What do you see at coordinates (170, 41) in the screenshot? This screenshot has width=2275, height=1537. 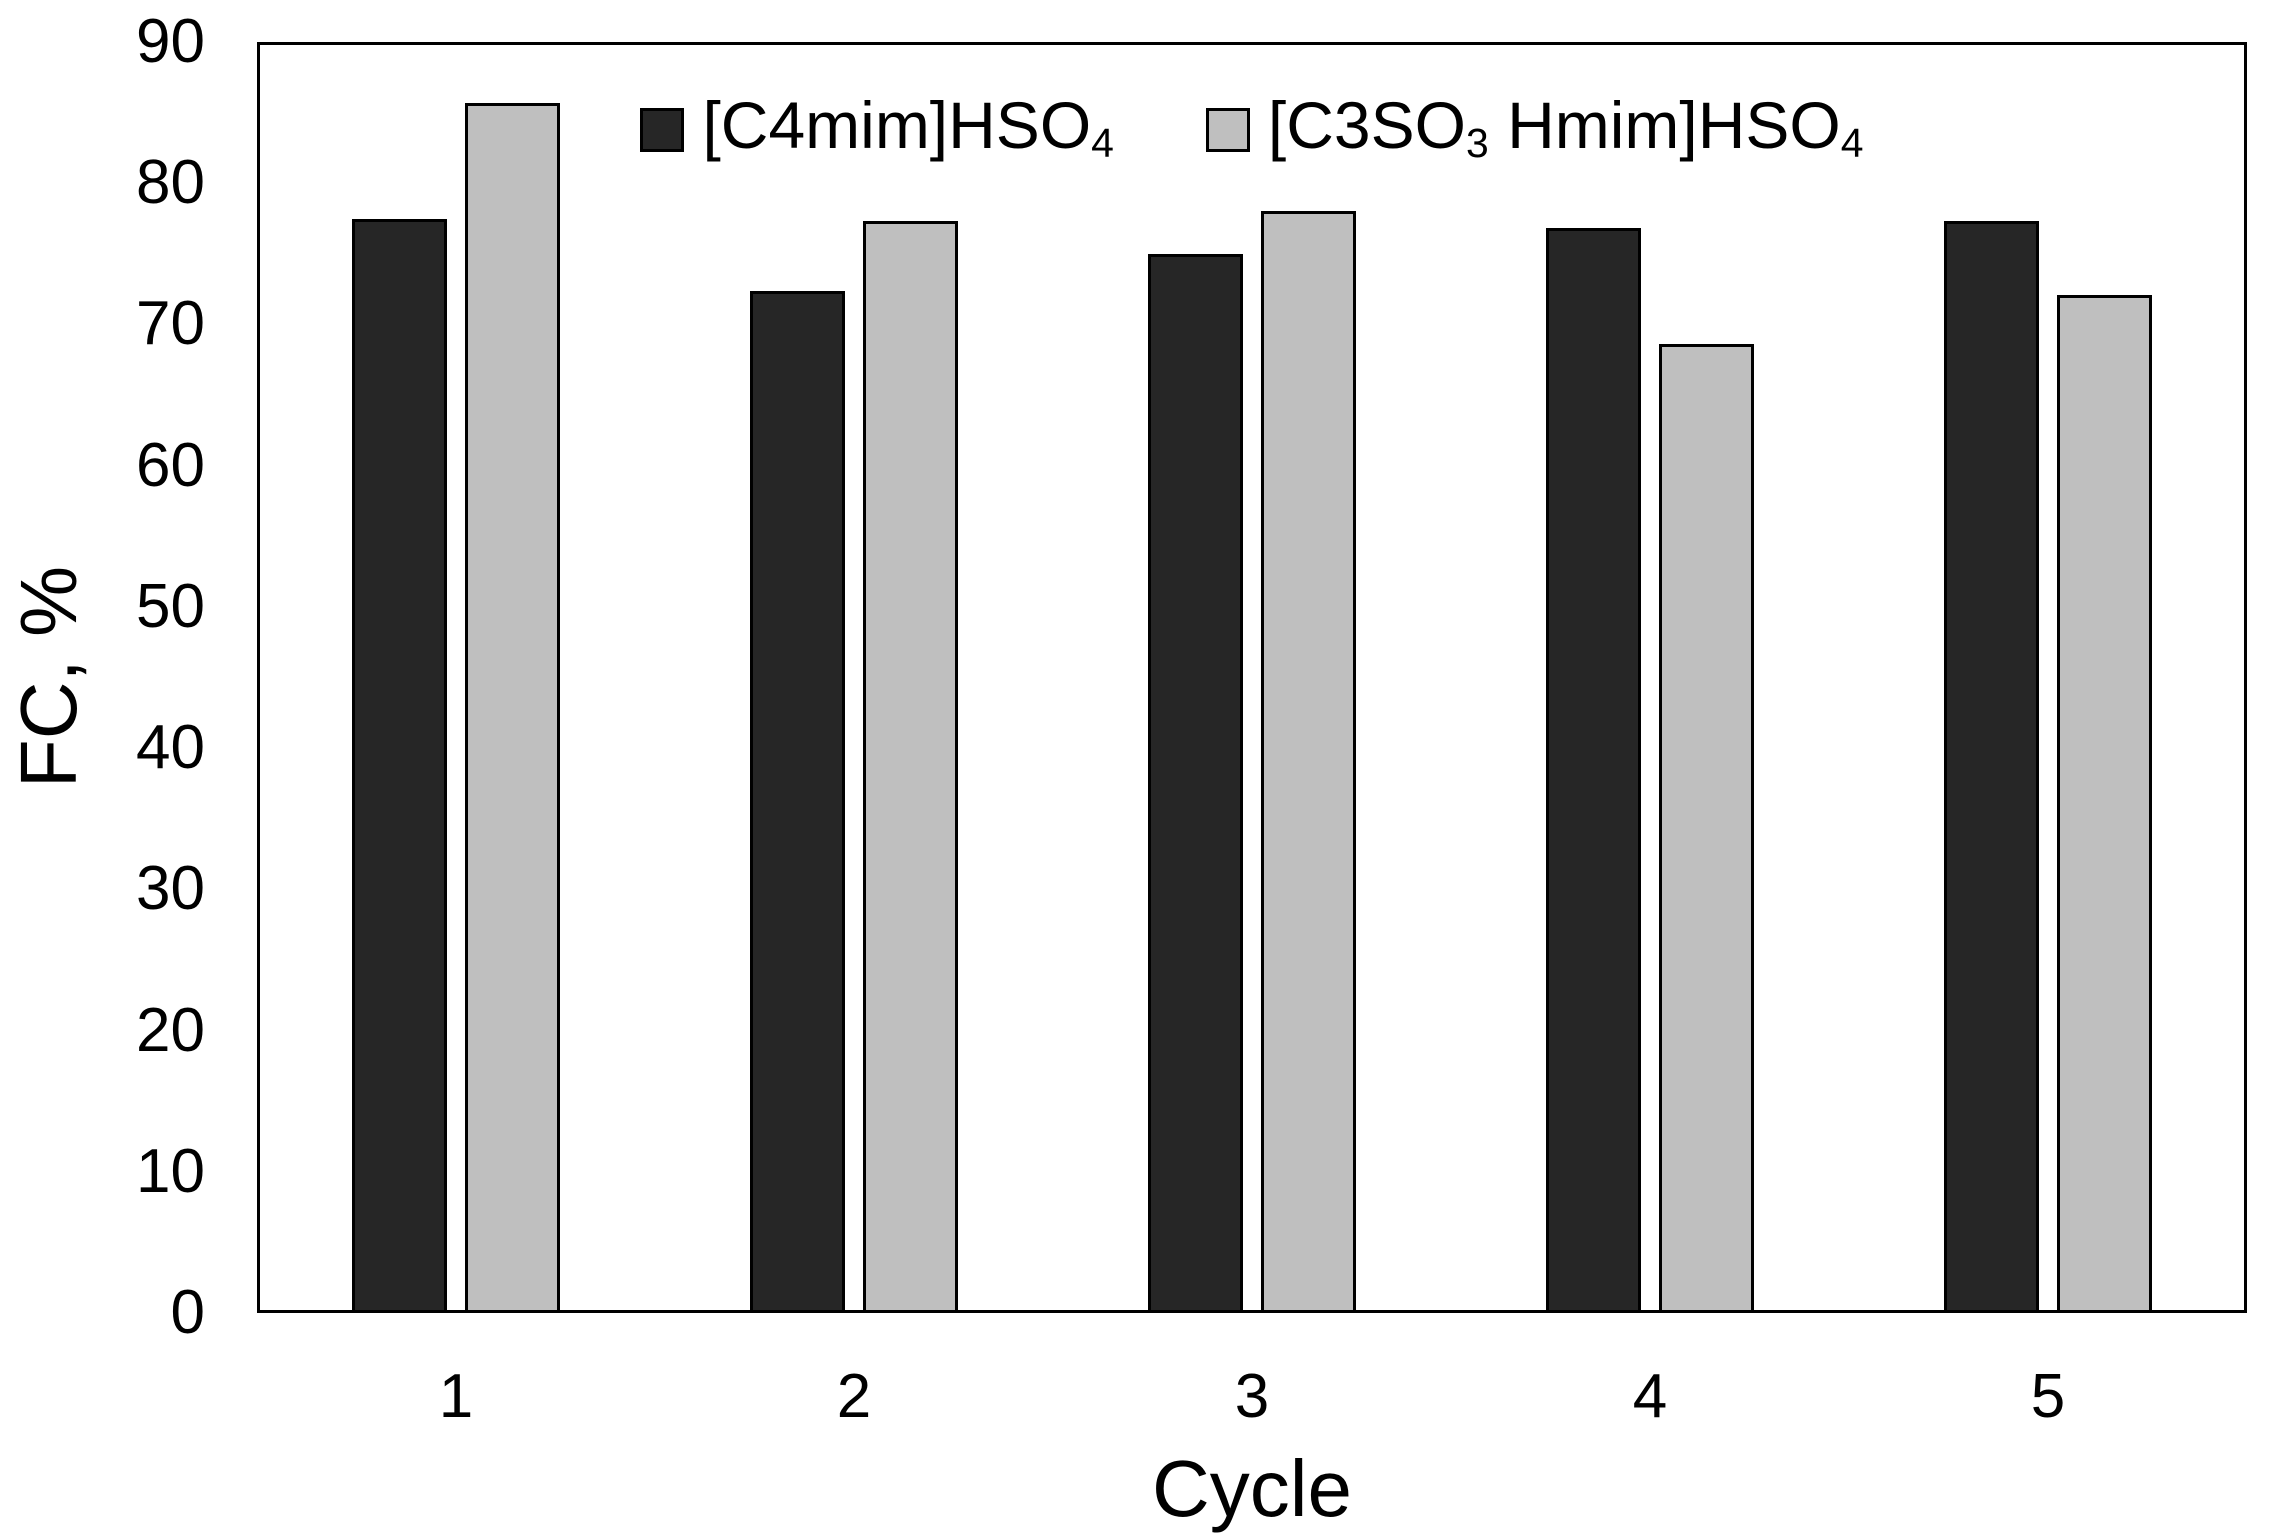 I see `y-tick-label-90: 90` at bounding box center [170, 41].